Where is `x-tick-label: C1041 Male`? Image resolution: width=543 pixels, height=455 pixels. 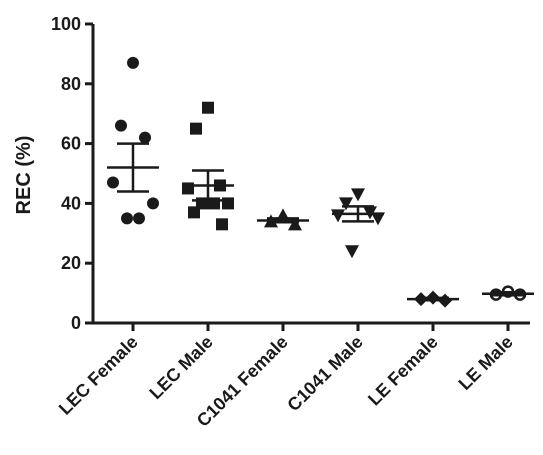
x-tick-label: C1041 Male is located at coordinates (324, 373).